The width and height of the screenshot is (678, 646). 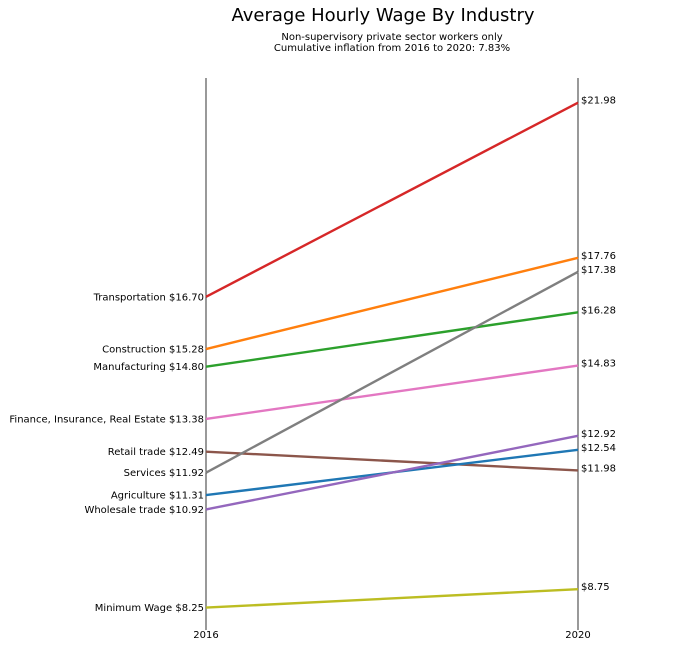 I want to click on start-label-wholesale-trade: Wholesale trade $10.92, so click(x=144, y=510).